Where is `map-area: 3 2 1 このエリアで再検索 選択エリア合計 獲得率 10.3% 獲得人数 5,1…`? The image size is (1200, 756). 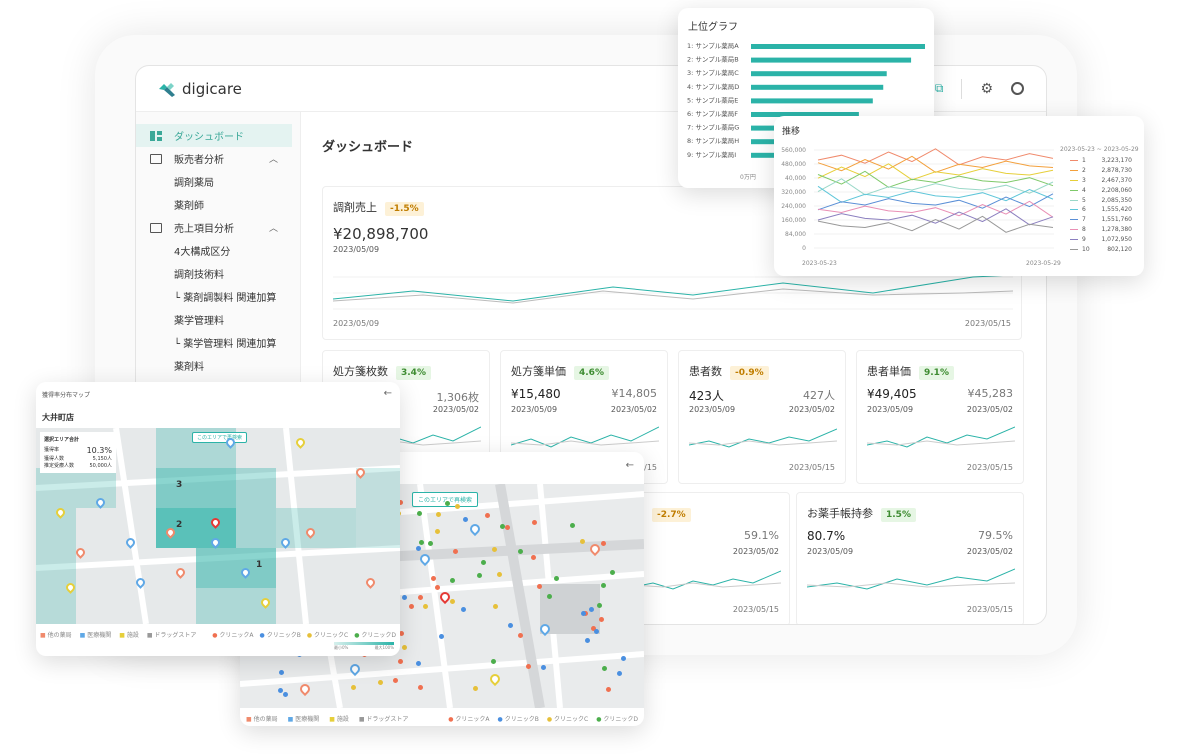 map-area: 3 2 1 このエリアで再検索 選択エリア合計 獲得率 10.3% 獲得人数 5,1… is located at coordinates (218, 527).